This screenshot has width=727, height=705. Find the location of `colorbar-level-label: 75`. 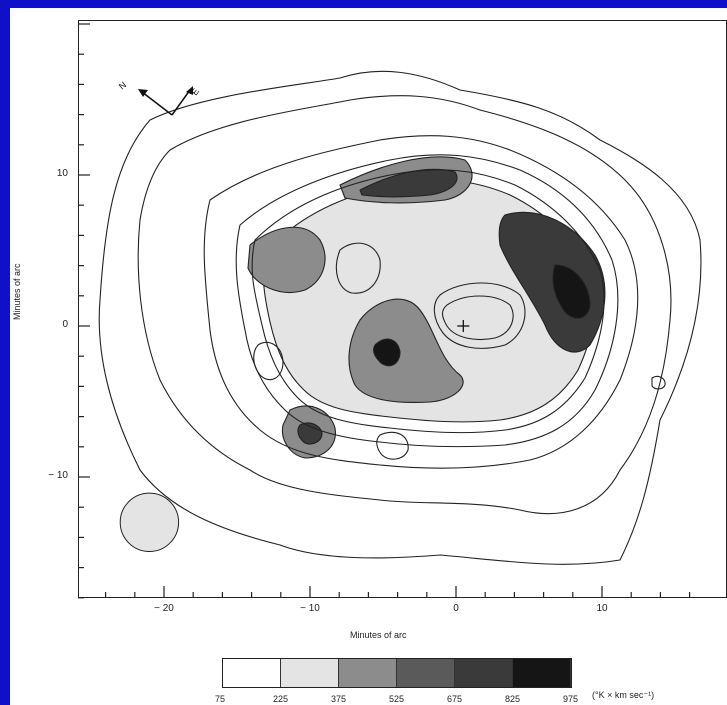

colorbar-level-label: 75 is located at coordinates (220, 699).